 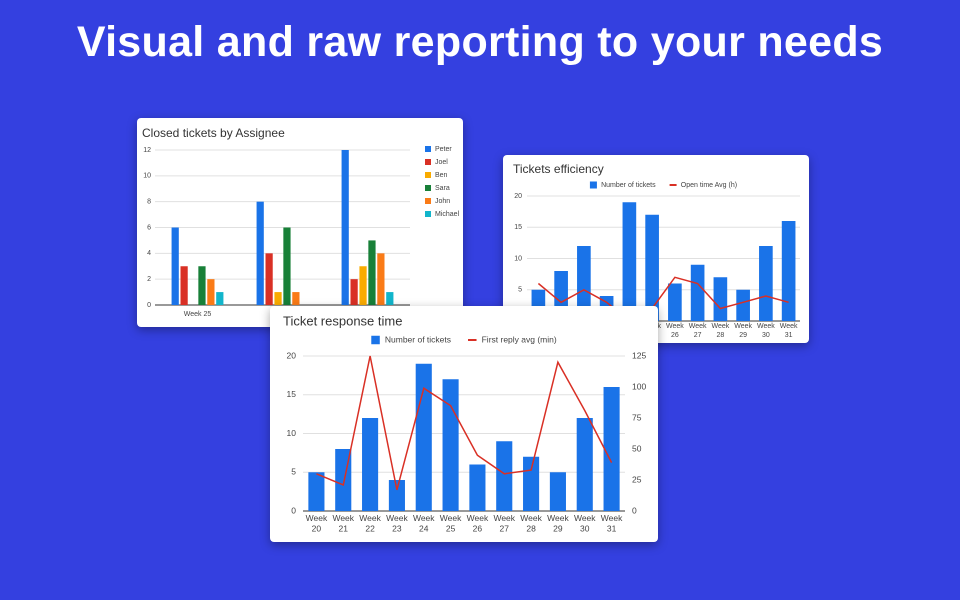 What do you see at coordinates (637, 417) in the screenshot?
I see `y2-tick-label: 75` at bounding box center [637, 417].